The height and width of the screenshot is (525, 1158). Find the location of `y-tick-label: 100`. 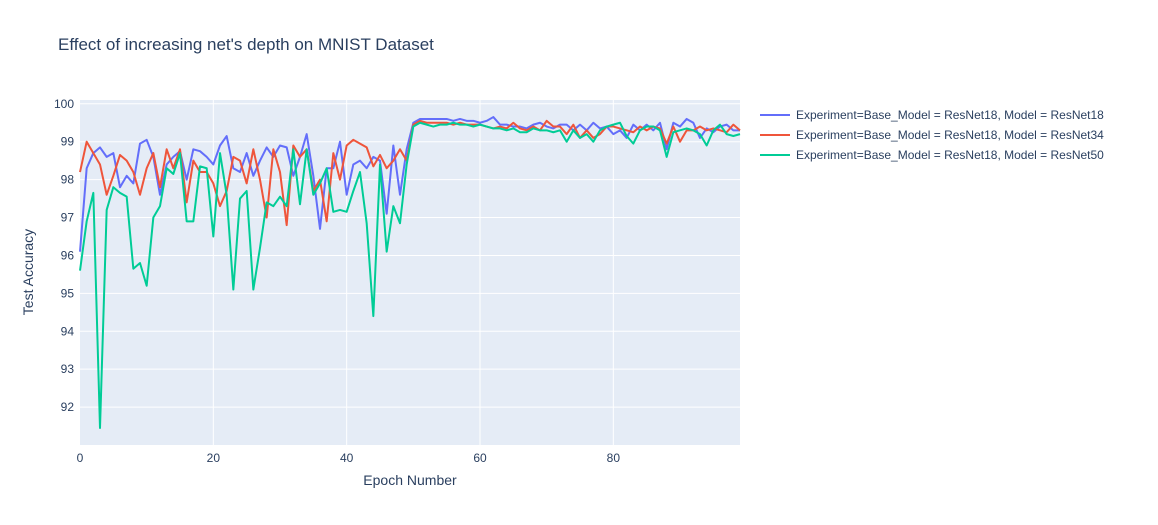

y-tick-label: 100 is located at coordinates (64, 104).